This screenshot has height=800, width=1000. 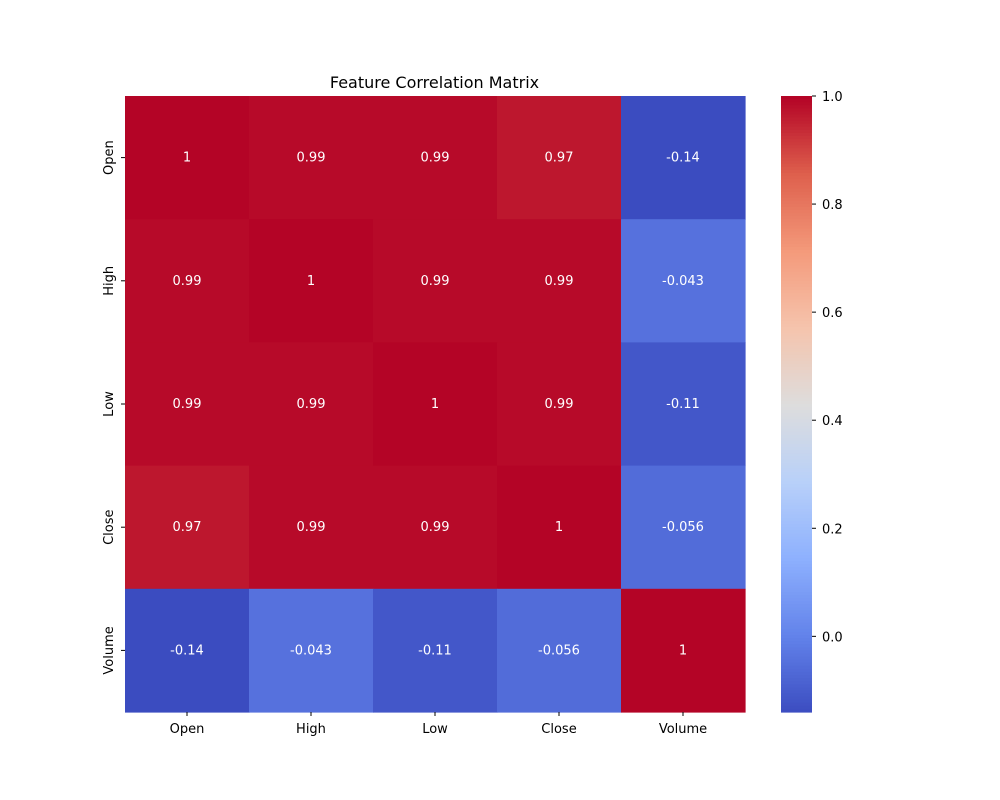 I want to click on colorbar: 0.0 0.2 0.4 0.6 0.8 1.0, so click(x=812, y=401).